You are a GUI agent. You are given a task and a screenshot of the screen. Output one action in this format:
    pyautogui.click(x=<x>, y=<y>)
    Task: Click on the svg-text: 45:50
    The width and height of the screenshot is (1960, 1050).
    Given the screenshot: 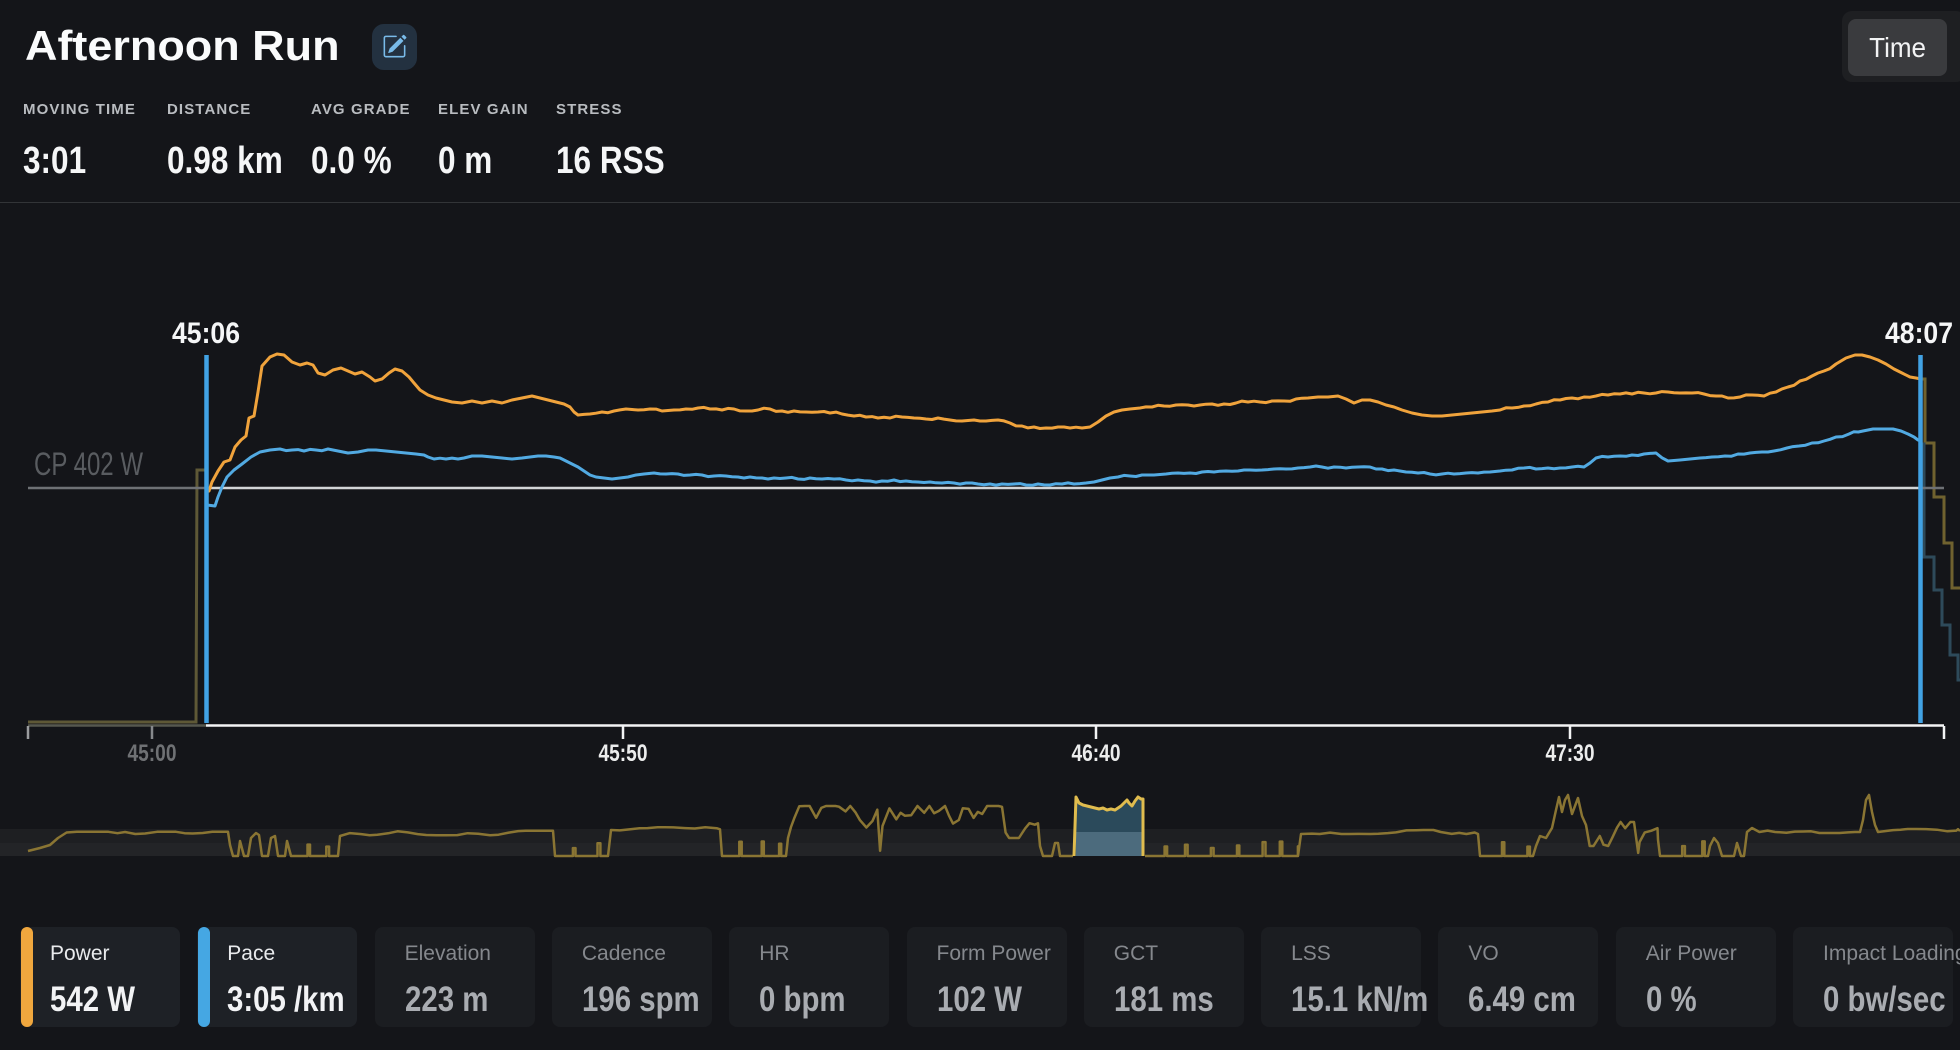 What is the action you would take?
    pyautogui.click(x=623, y=753)
    